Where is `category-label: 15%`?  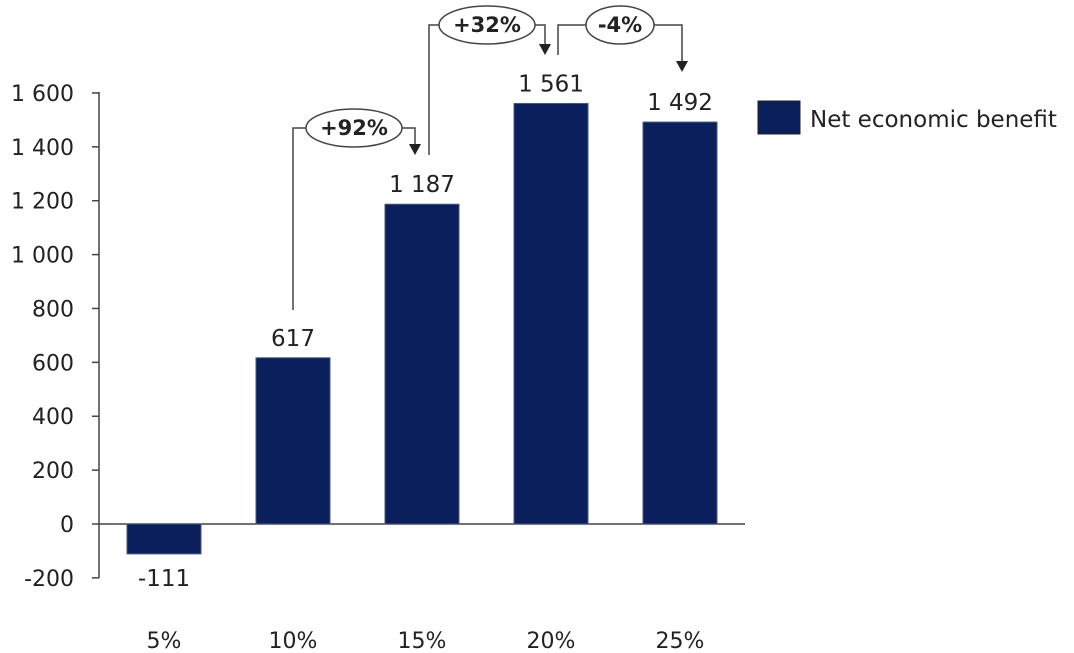 category-label: 15% is located at coordinates (422, 641).